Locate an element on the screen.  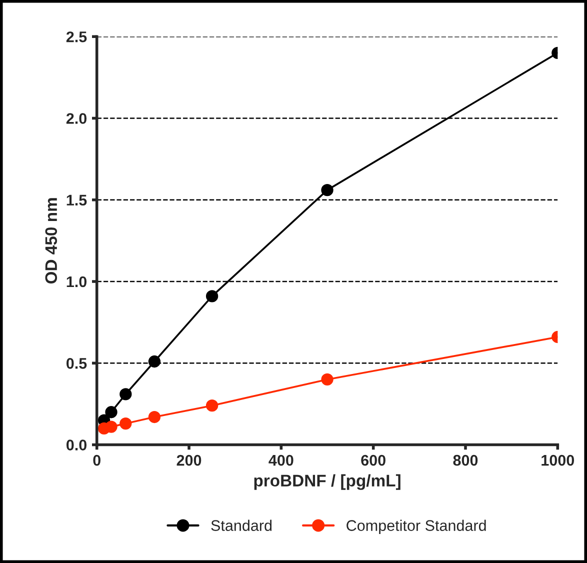
y-tick-label: 2.0 is located at coordinates (76, 118).